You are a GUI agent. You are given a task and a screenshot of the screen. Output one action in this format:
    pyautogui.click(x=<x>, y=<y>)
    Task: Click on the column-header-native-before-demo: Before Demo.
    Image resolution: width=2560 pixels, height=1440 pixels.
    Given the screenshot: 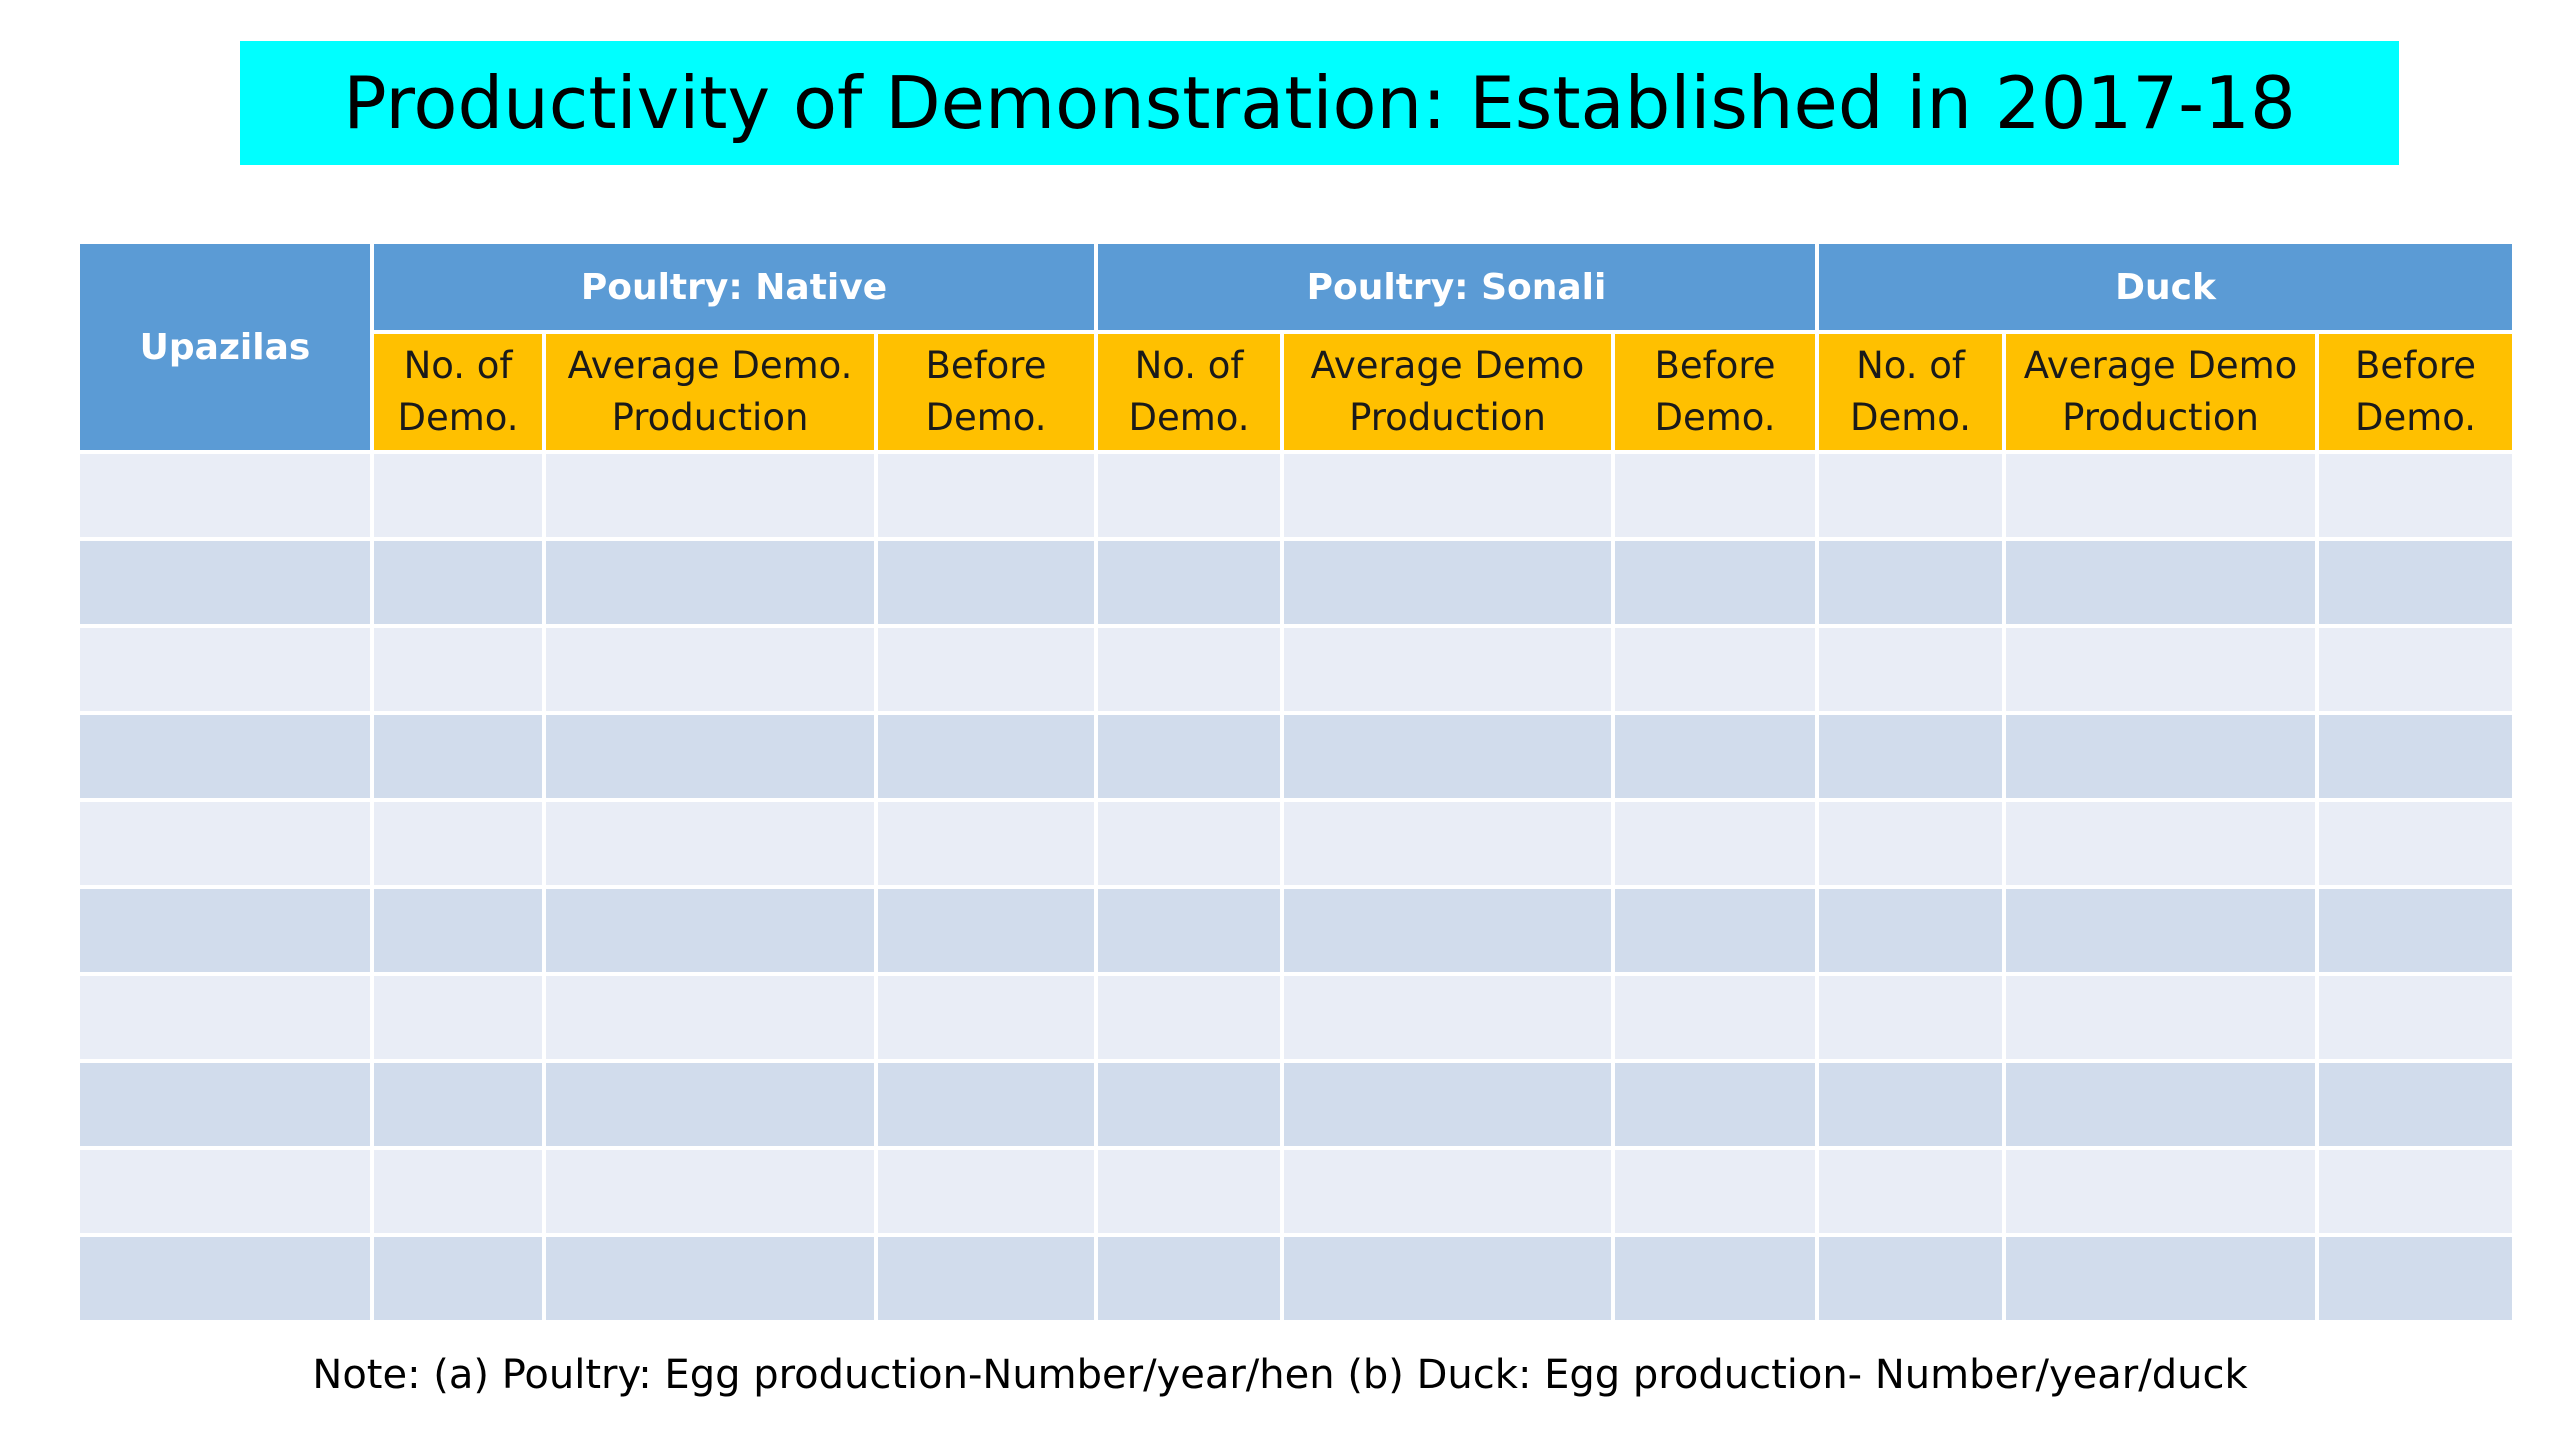 What is the action you would take?
    pyautogui.click(x=986, y=392)
    